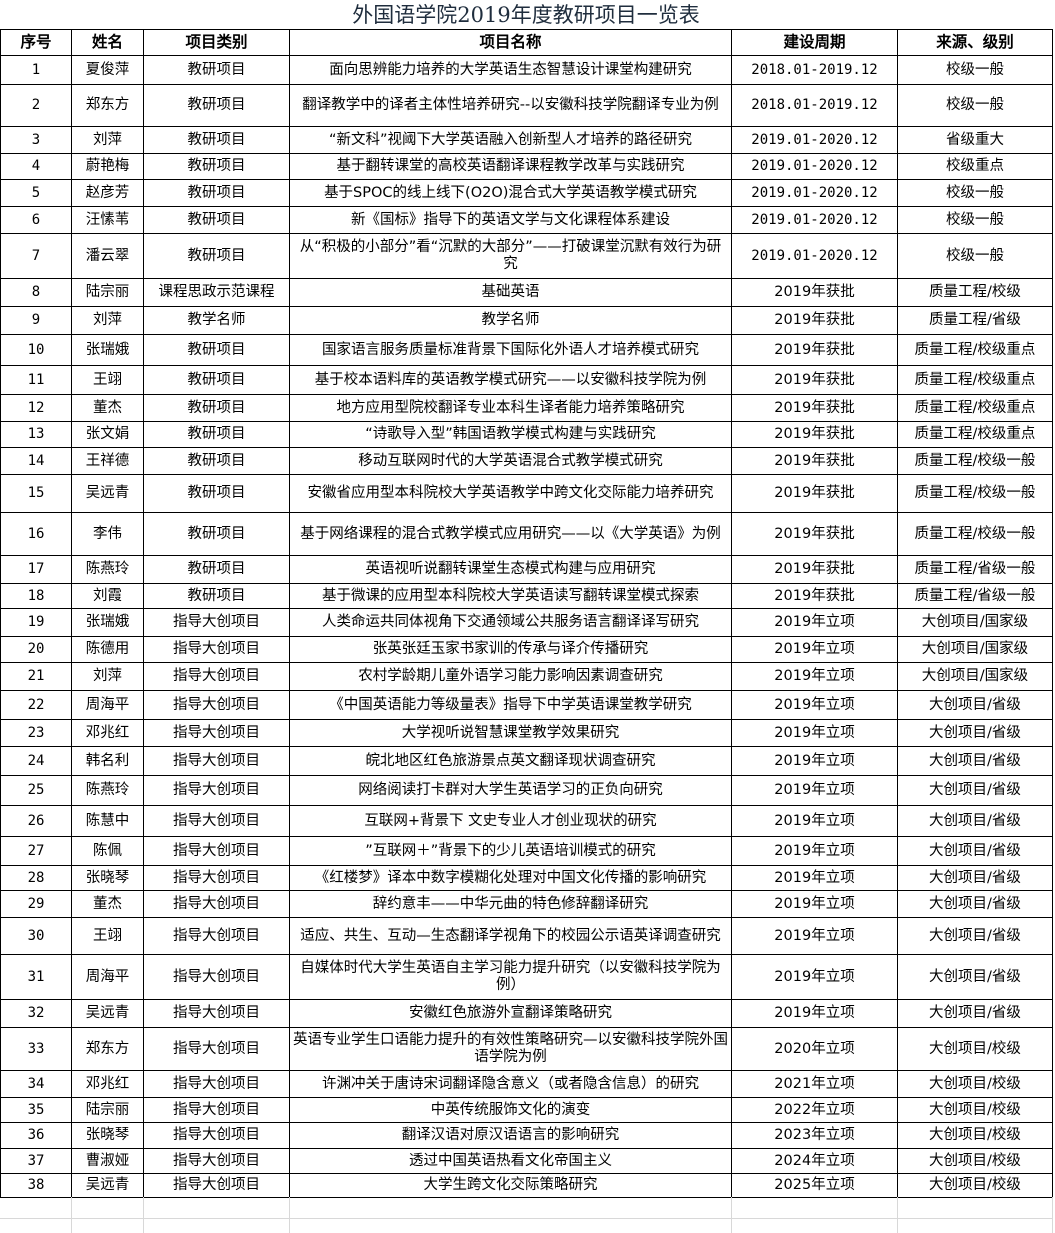 The width and height of the screenshot is (1055, 1233). I want to click on cell-period: 2024年立项, so click(814, 1161).